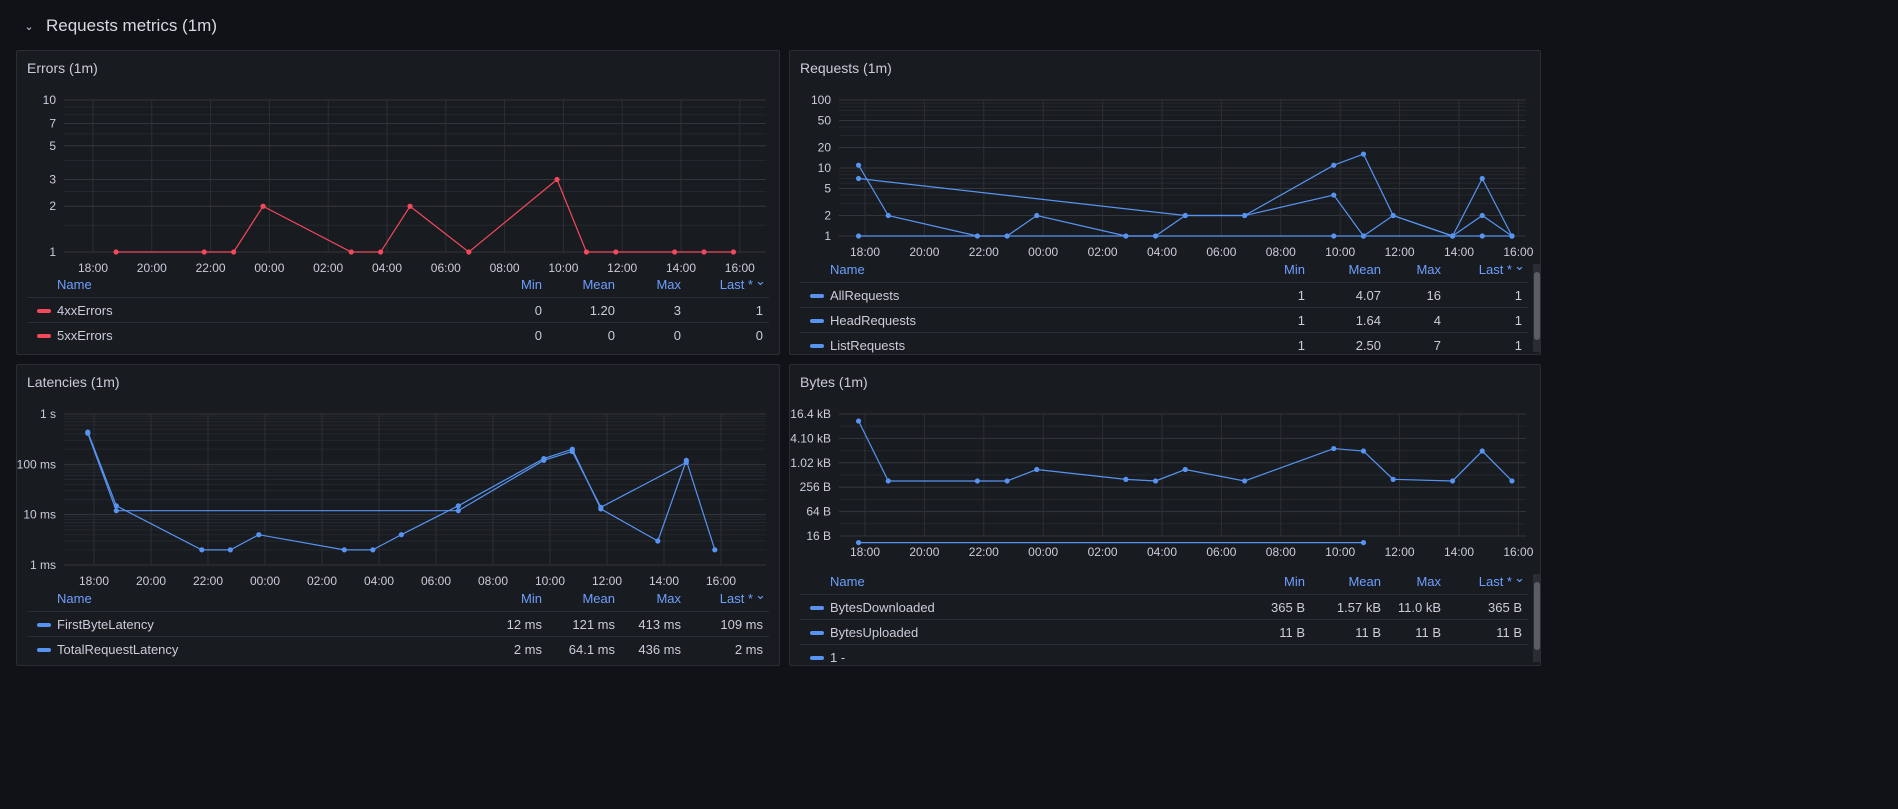 Image resolution: width=1898 pixels, height=809 pixels. What do you see at coordinates (85, 335) in the screenshot?
I see `legend-series-name: 5xxErrors` at bounding box center [85, 335].